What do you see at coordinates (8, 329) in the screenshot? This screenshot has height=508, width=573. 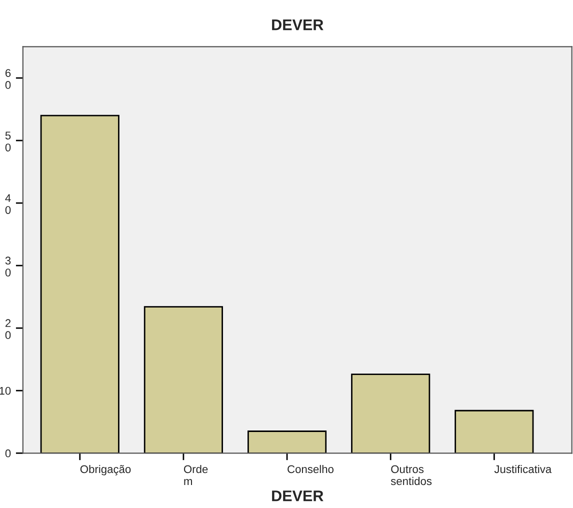 I see `y-tick-label: 2 0` at bounding box center [8, 329].